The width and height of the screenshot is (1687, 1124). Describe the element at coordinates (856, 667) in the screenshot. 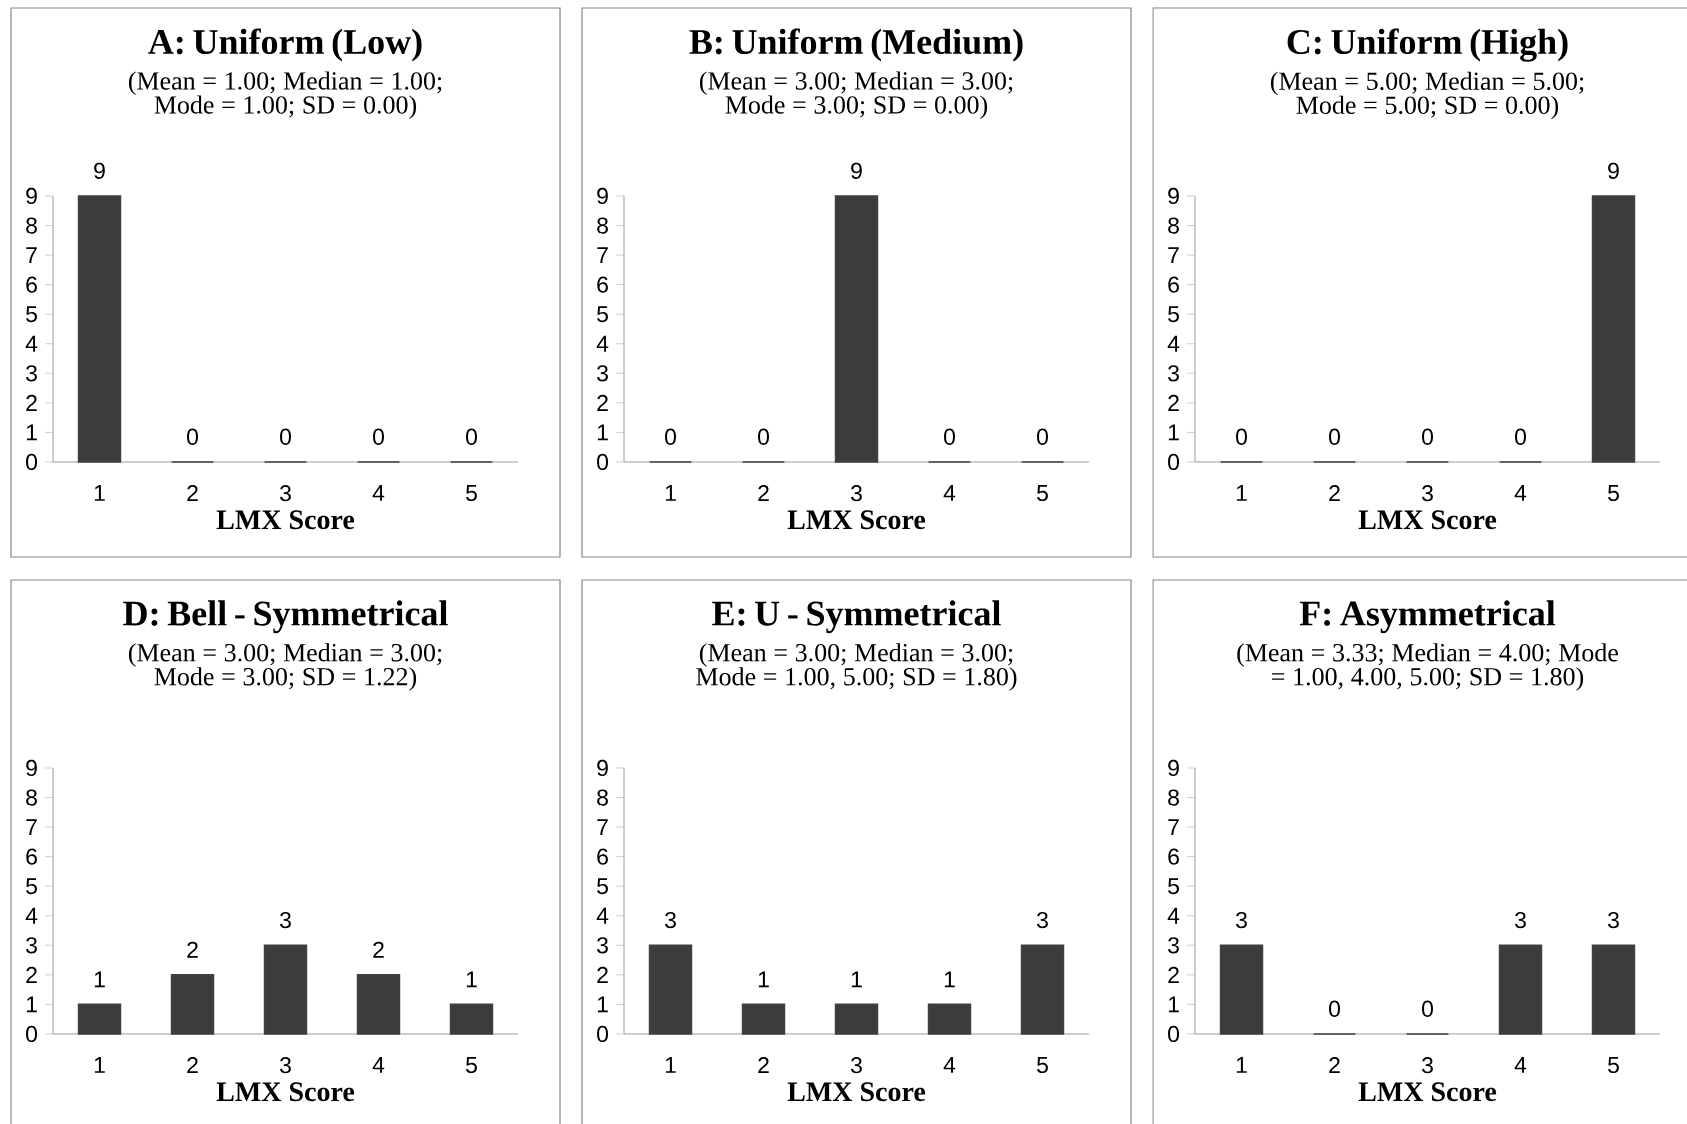

I see `chart-subtitle: (Mean = 3.00; Median = 3.00; Mode = 1.00, 5.00; SD = 1.80)` at that location.